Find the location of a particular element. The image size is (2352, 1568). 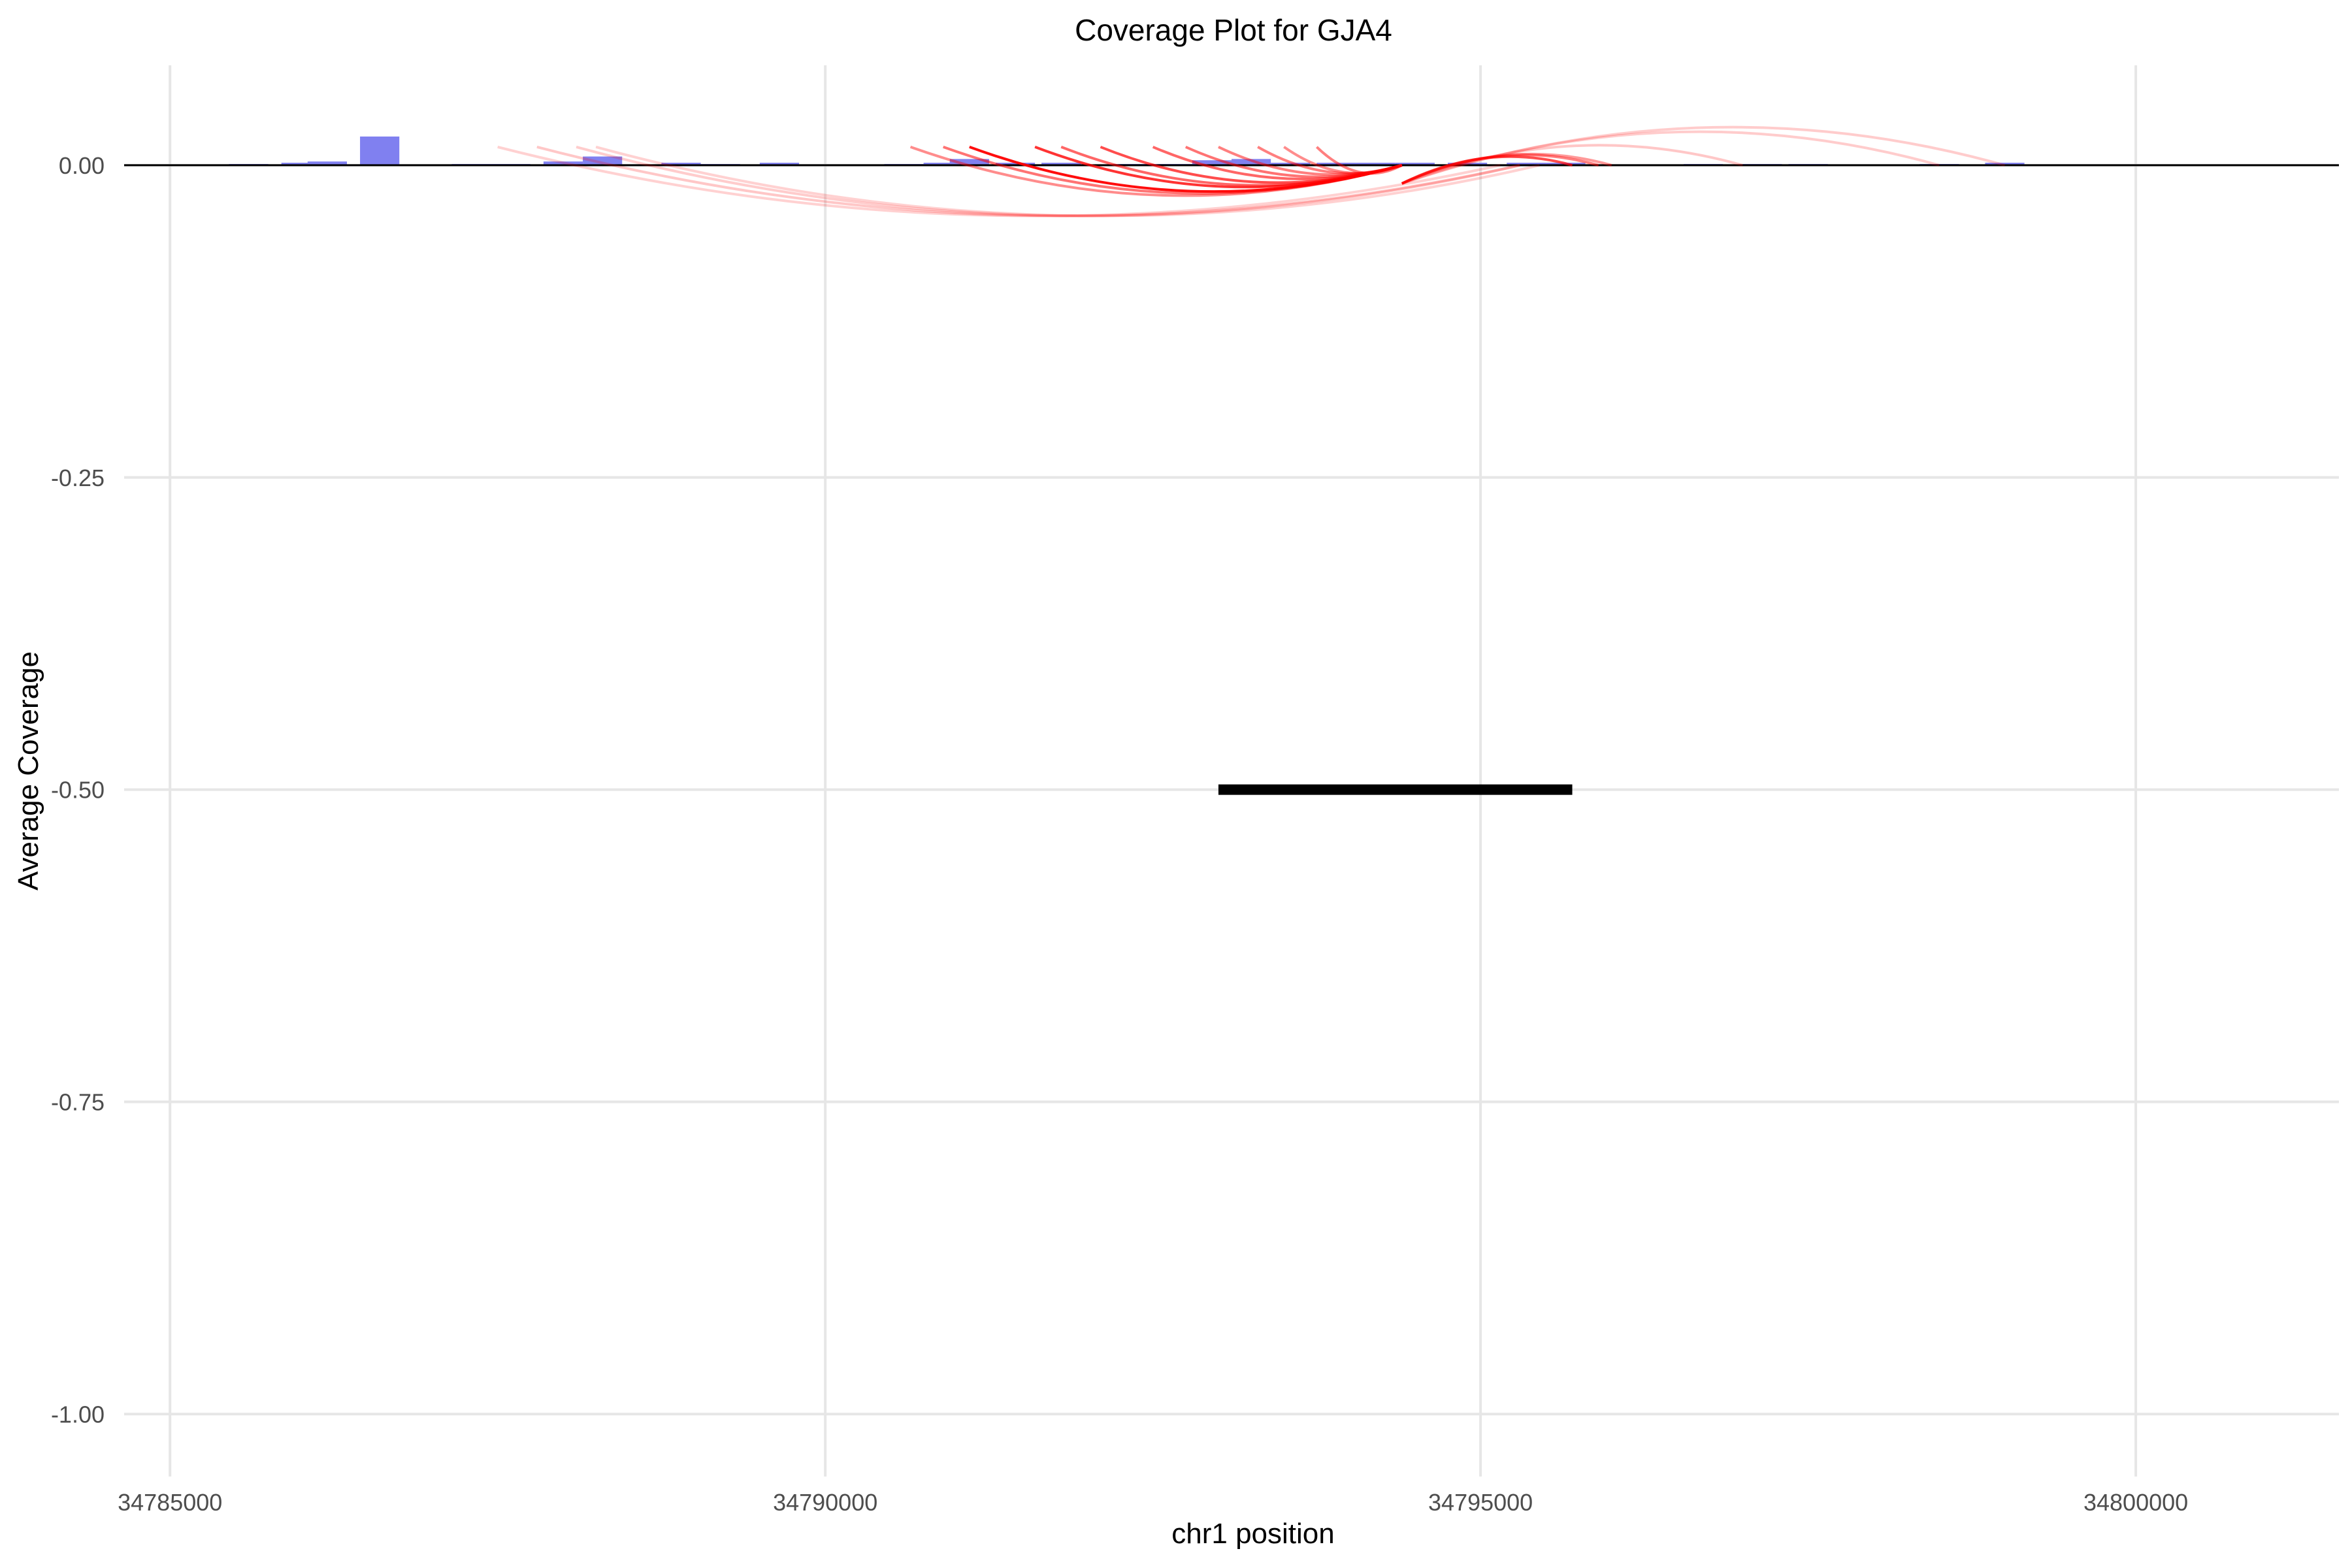

x-tick-label: 34795000 is located at coordinates (1480, 1502).